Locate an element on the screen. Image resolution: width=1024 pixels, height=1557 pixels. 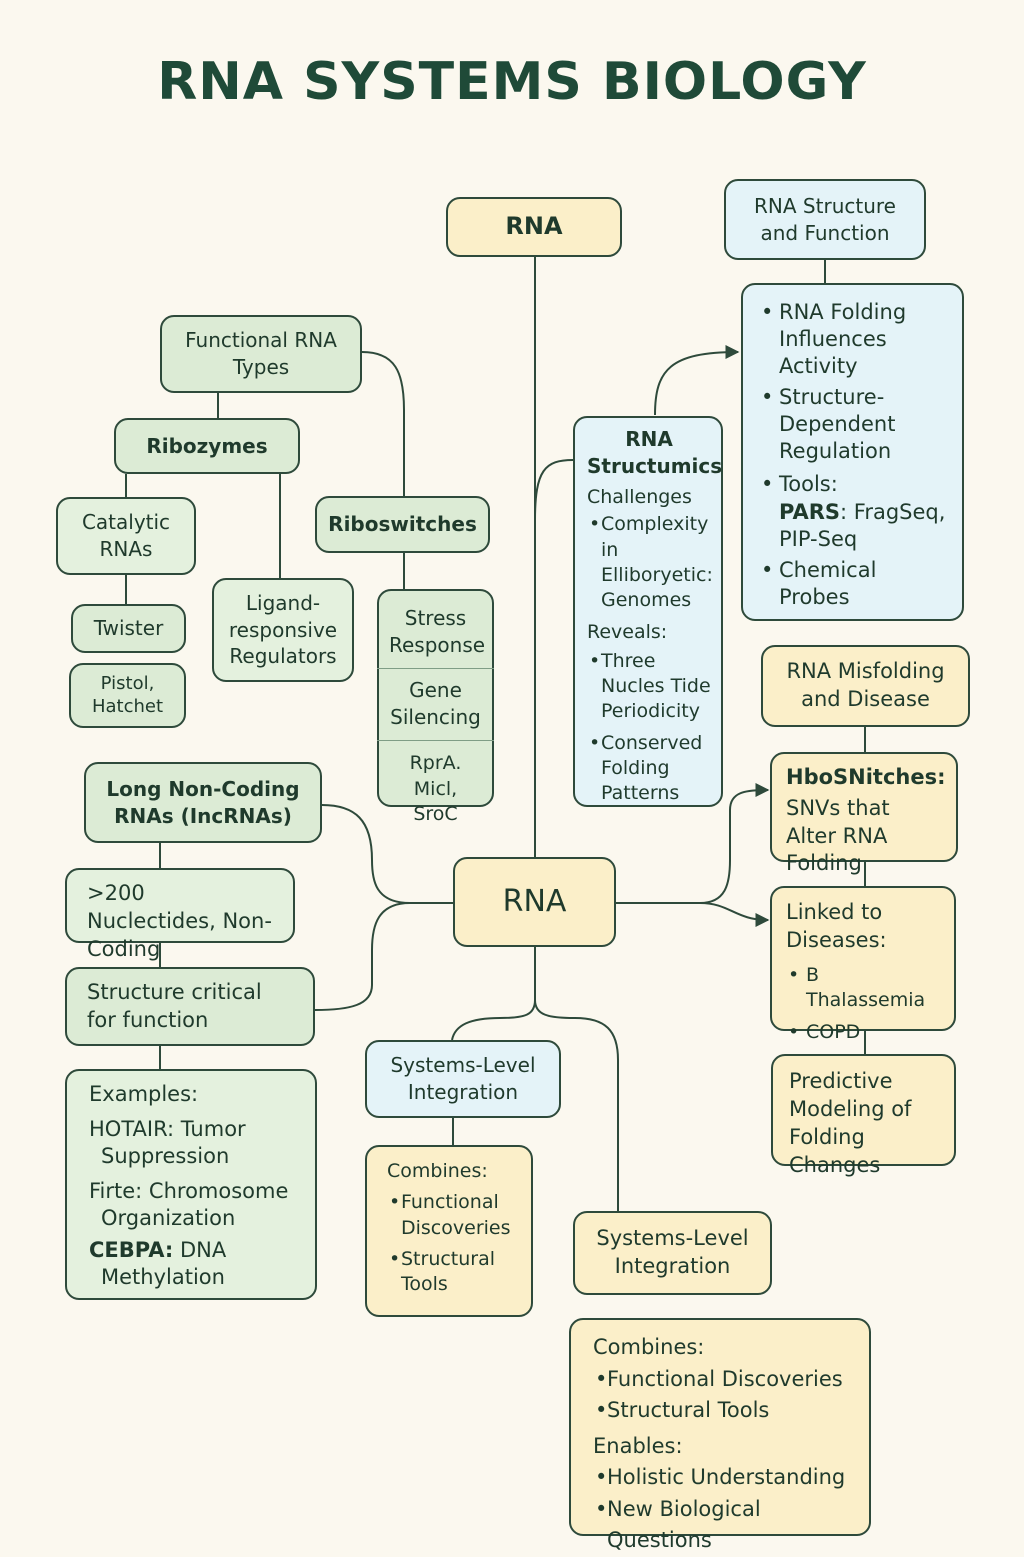
node-structure-critical-label: Structure critical for function is located at coordinates (174, 1006).